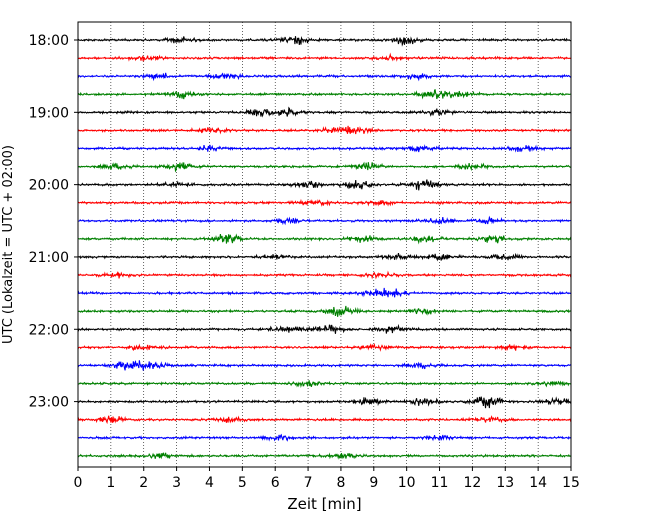 The width and height of the screenshot is (650, 520). Describe the element at coordinates (49, 41) in the screenshot. I see `y-tick-label: 18:00` at that location.